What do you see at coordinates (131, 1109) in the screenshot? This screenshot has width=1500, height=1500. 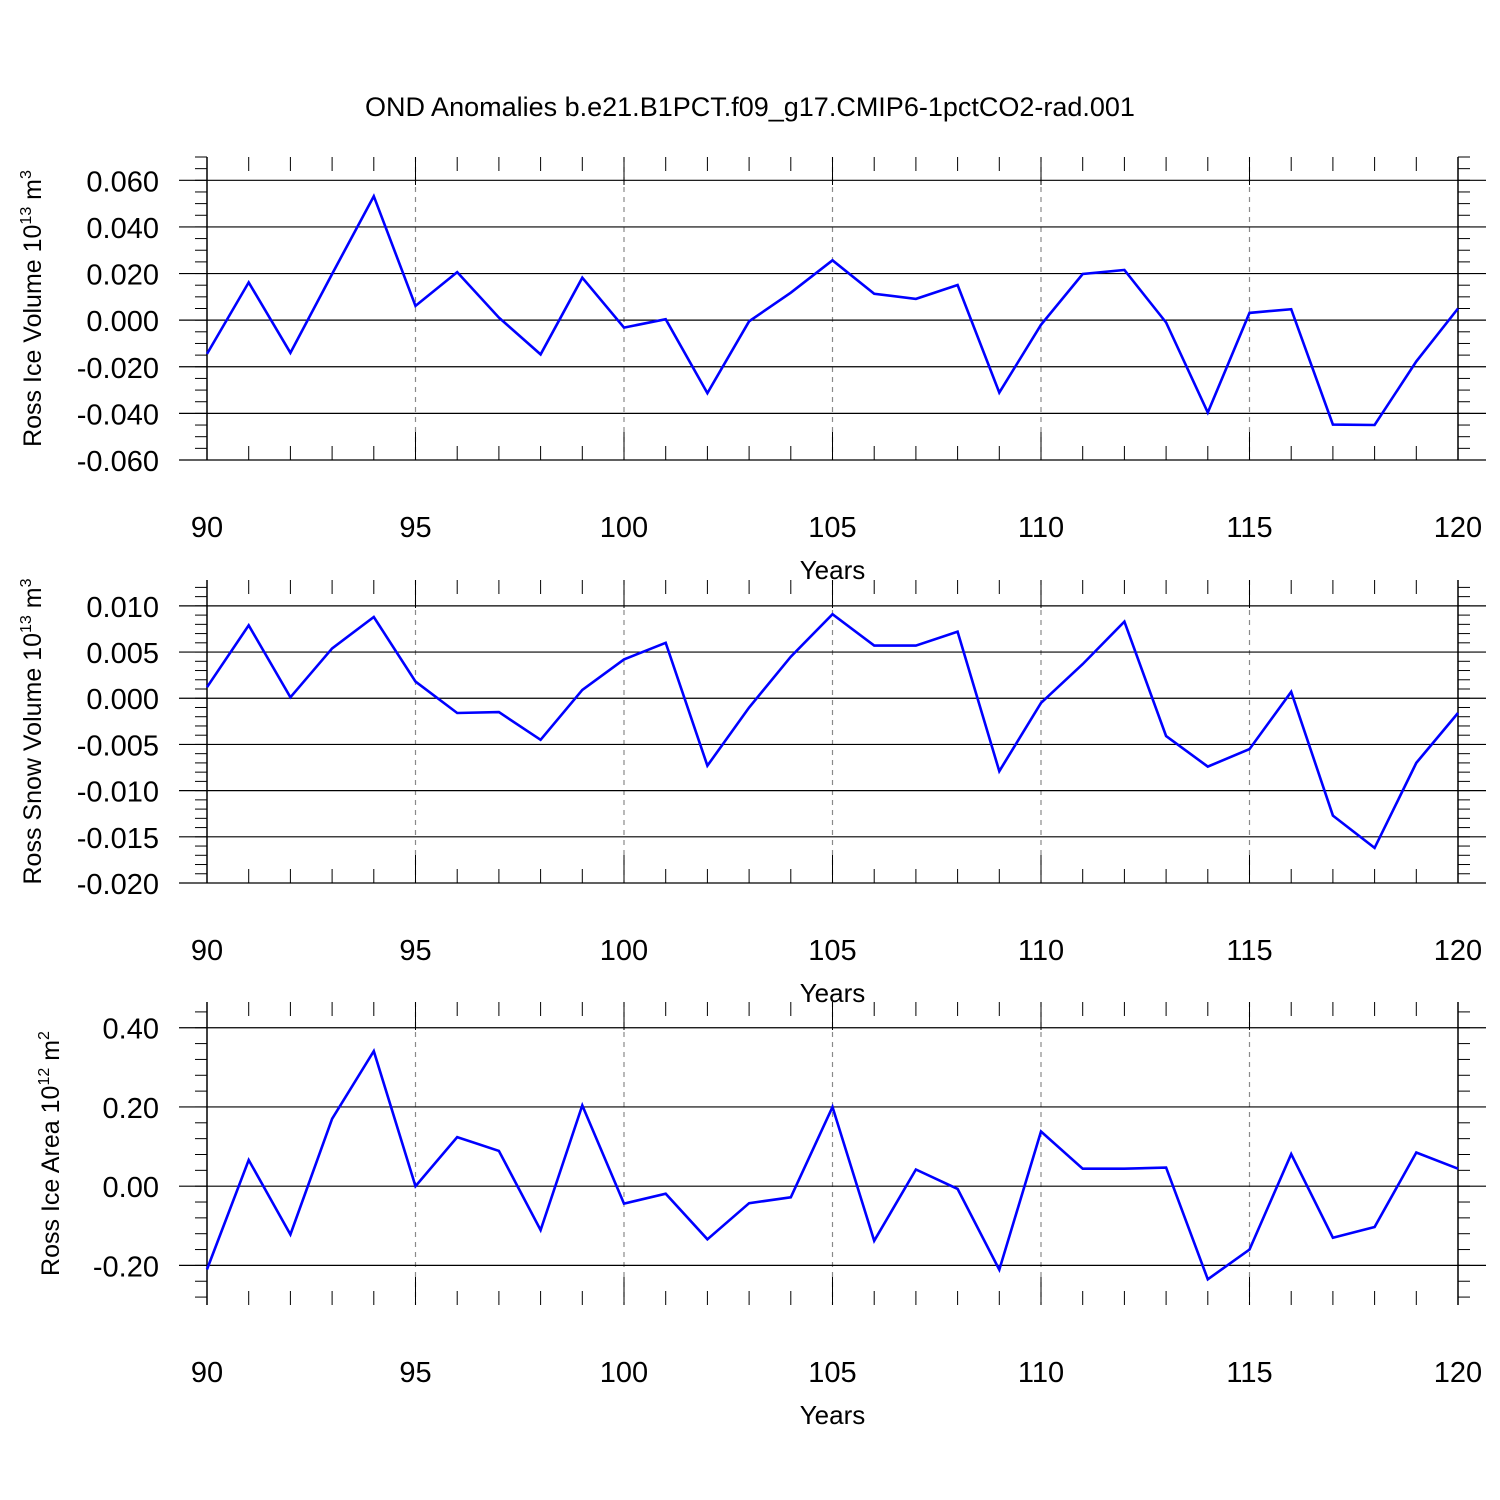 I see `y-tick-label: 0.20` at bounding box center [131, 1109].